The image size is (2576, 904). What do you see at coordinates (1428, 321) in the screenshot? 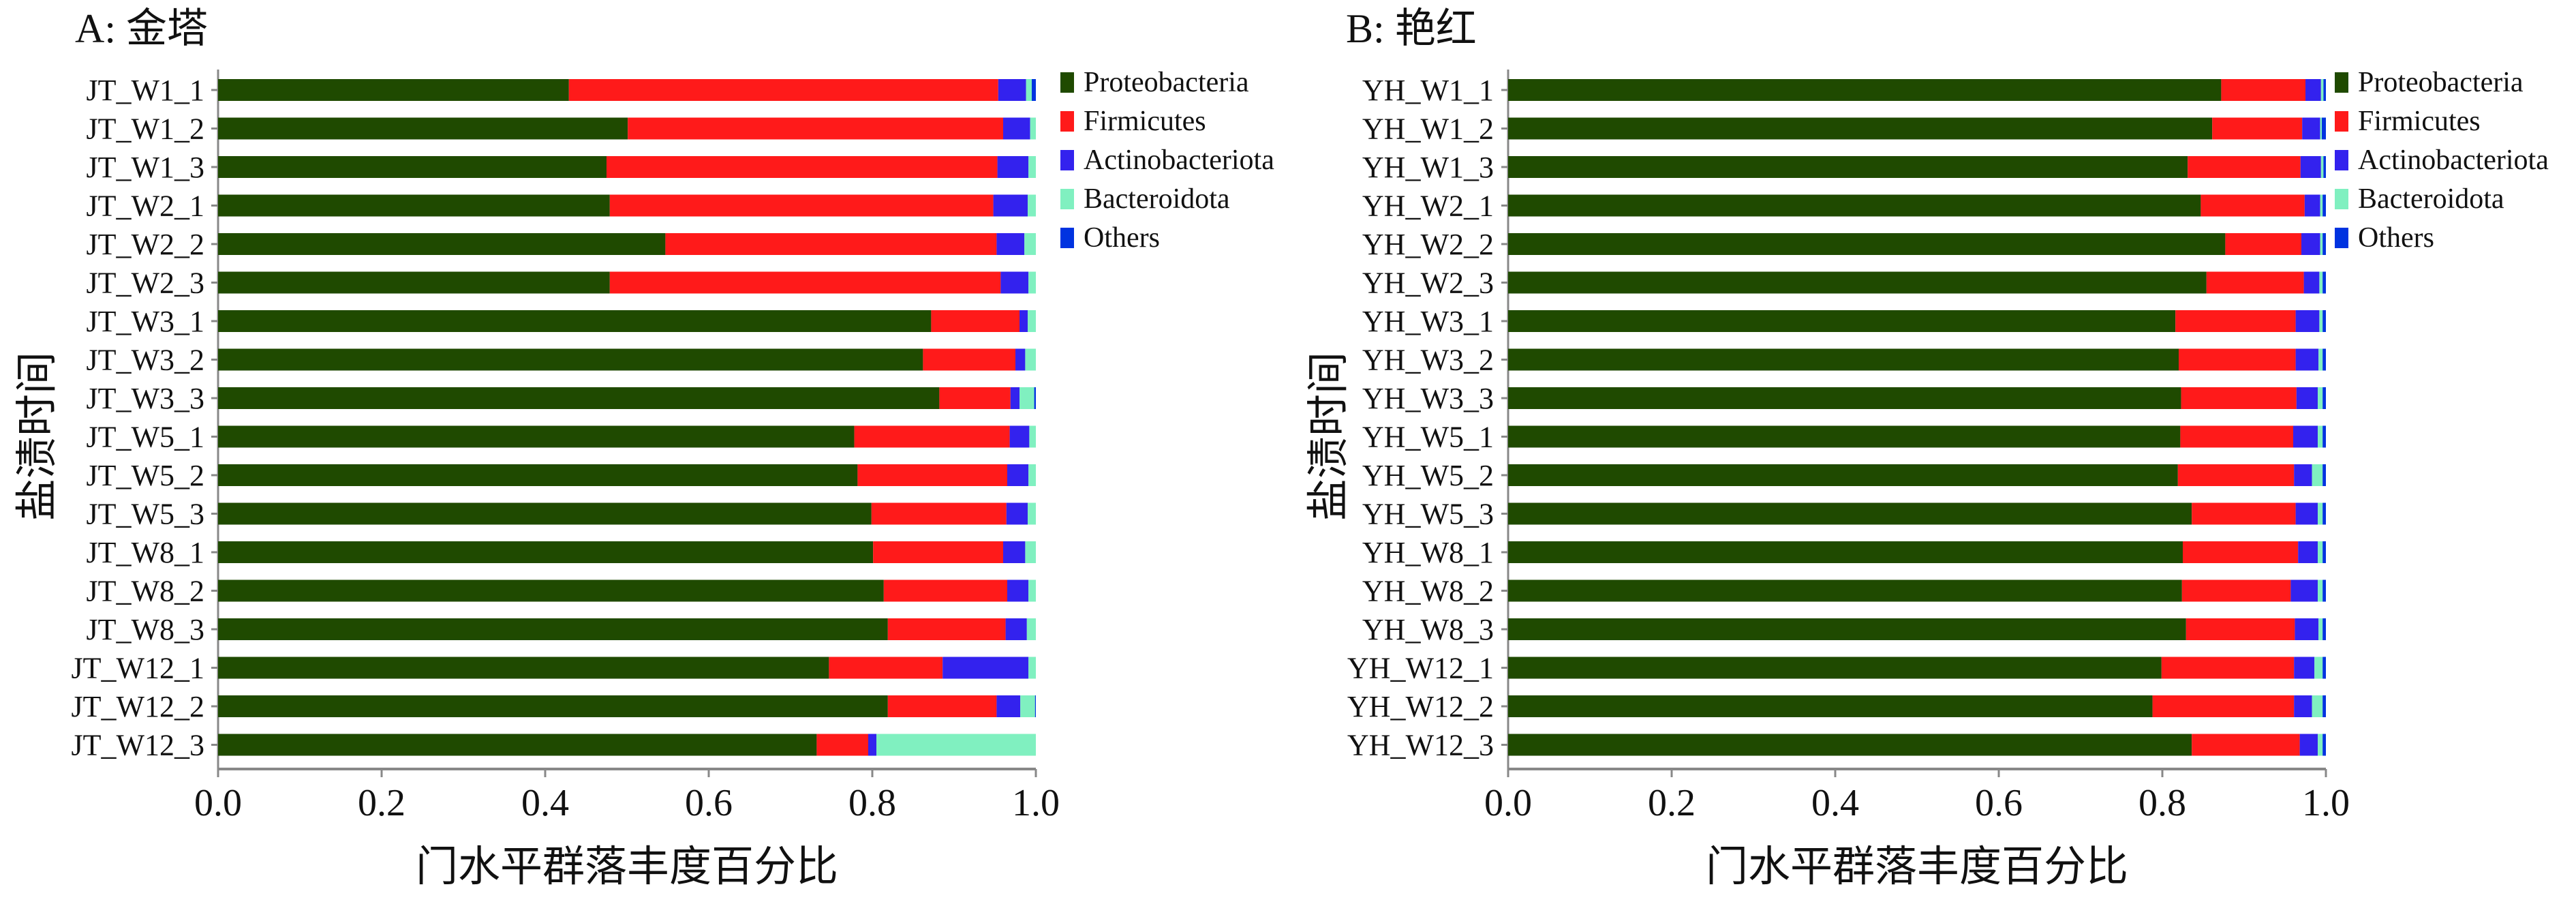
I see `category-label: YH_W3_1` at bounding box center [1428, 321].